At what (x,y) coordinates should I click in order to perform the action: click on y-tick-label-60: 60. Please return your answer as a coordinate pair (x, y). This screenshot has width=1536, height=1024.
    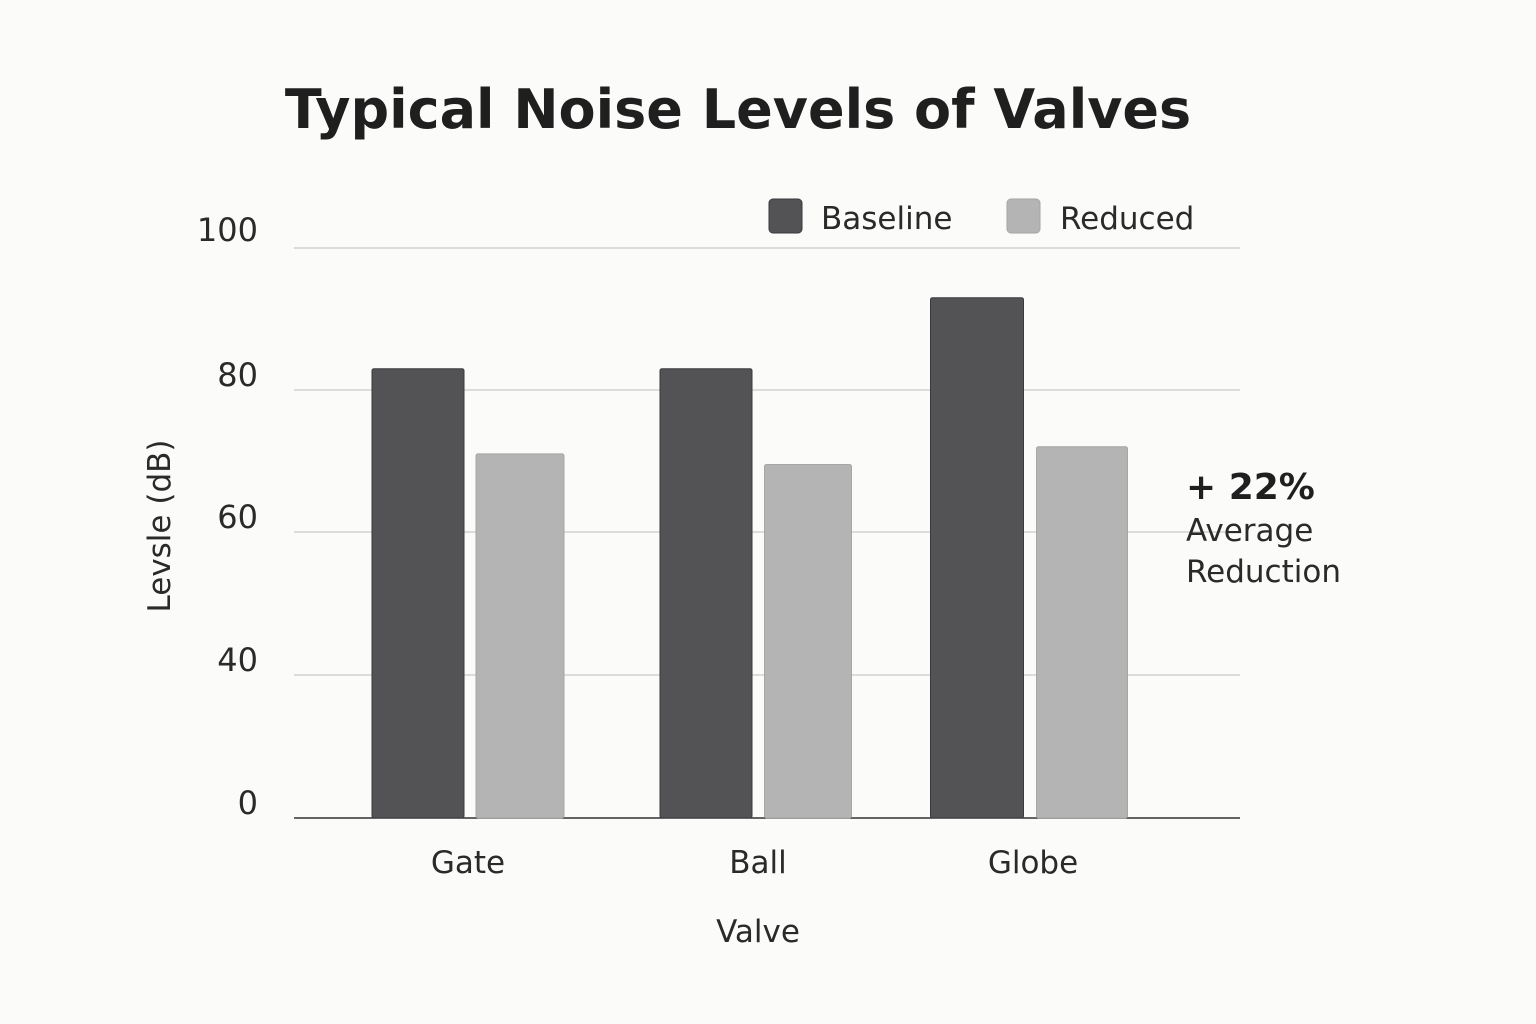
    Looking at the image, I should click on (237, 517).